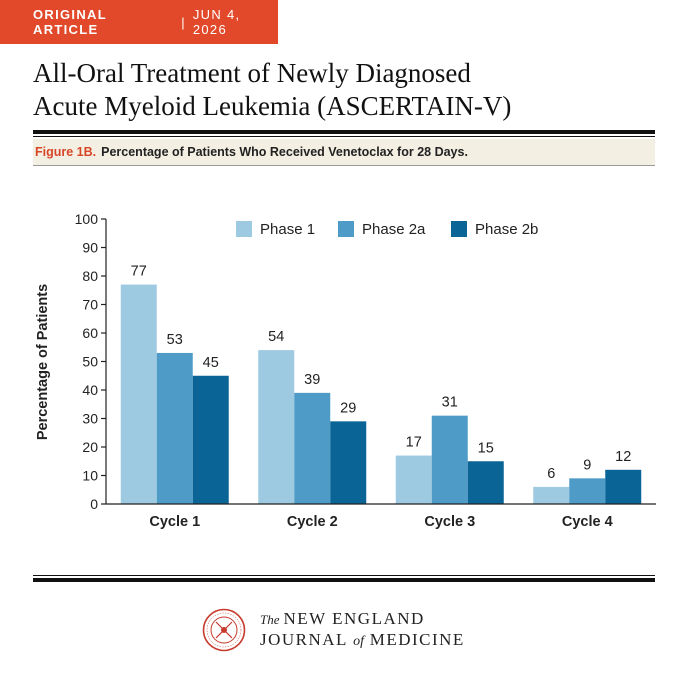  Describe the element at coordinates (304, 639) in the screenshot. I see `journal-name-journal: JOURNAL` at that location.